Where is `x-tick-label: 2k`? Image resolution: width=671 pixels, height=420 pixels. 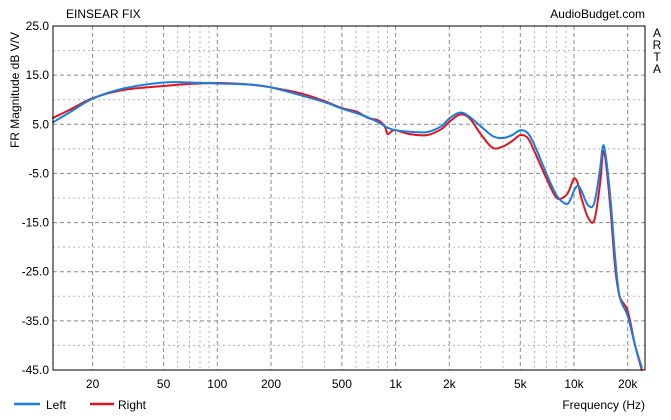
x-tick-label: 2k is located at coordinates (450, 384).